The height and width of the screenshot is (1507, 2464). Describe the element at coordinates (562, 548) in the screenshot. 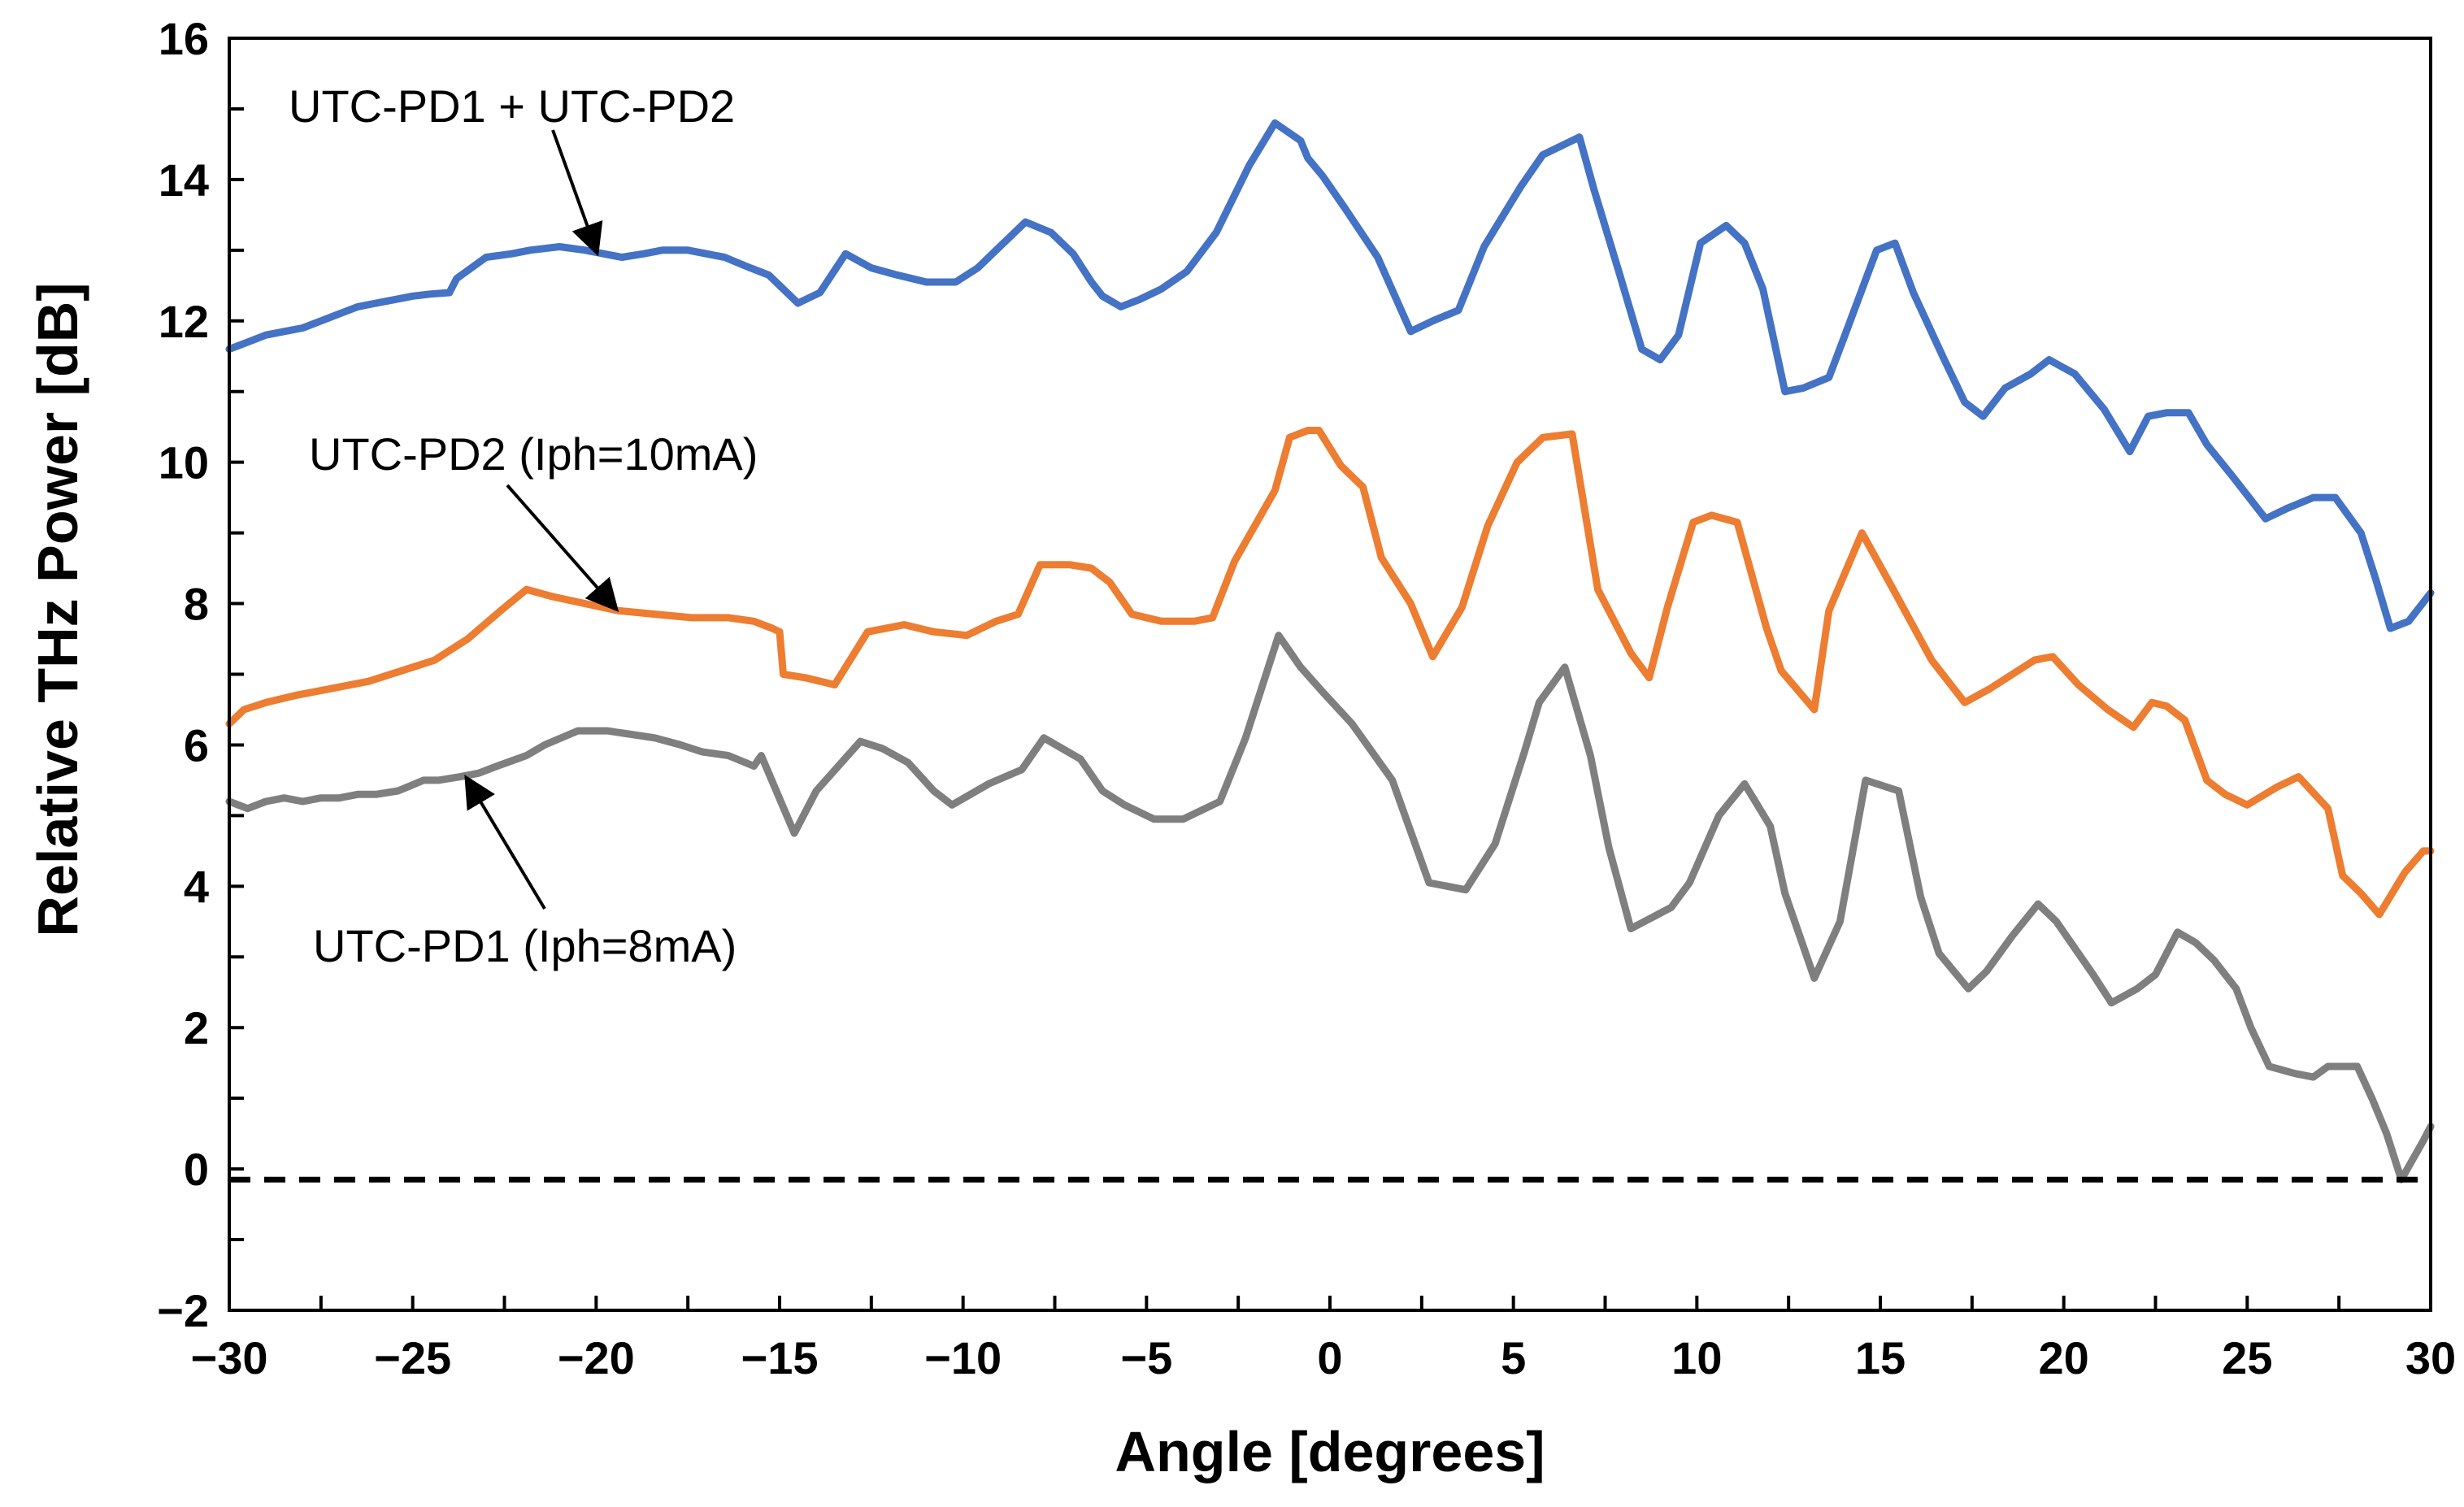

I see `annotation-arrow-pd2` at that location.